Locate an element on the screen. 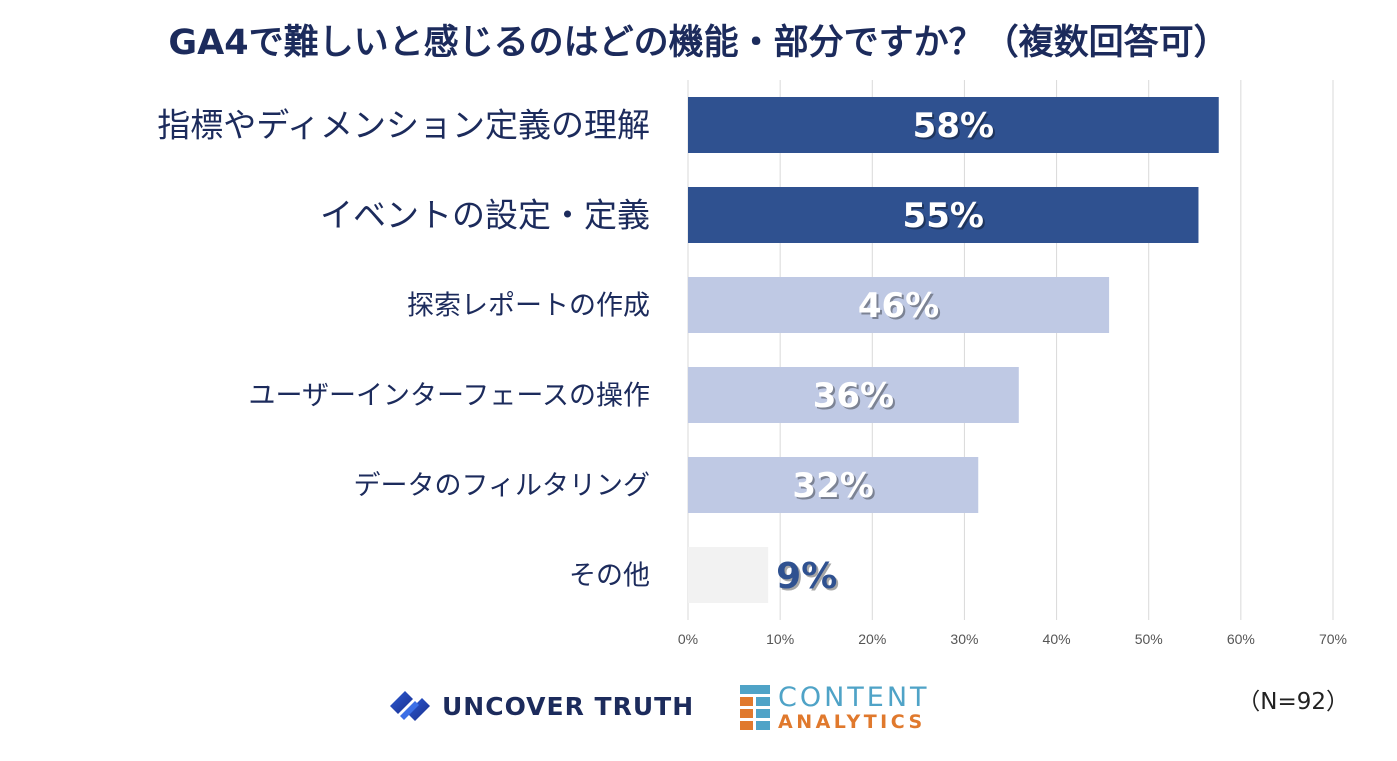 This screenshot has height=761, width=1397. value-label: 58% is located at coordinates (953, 126).